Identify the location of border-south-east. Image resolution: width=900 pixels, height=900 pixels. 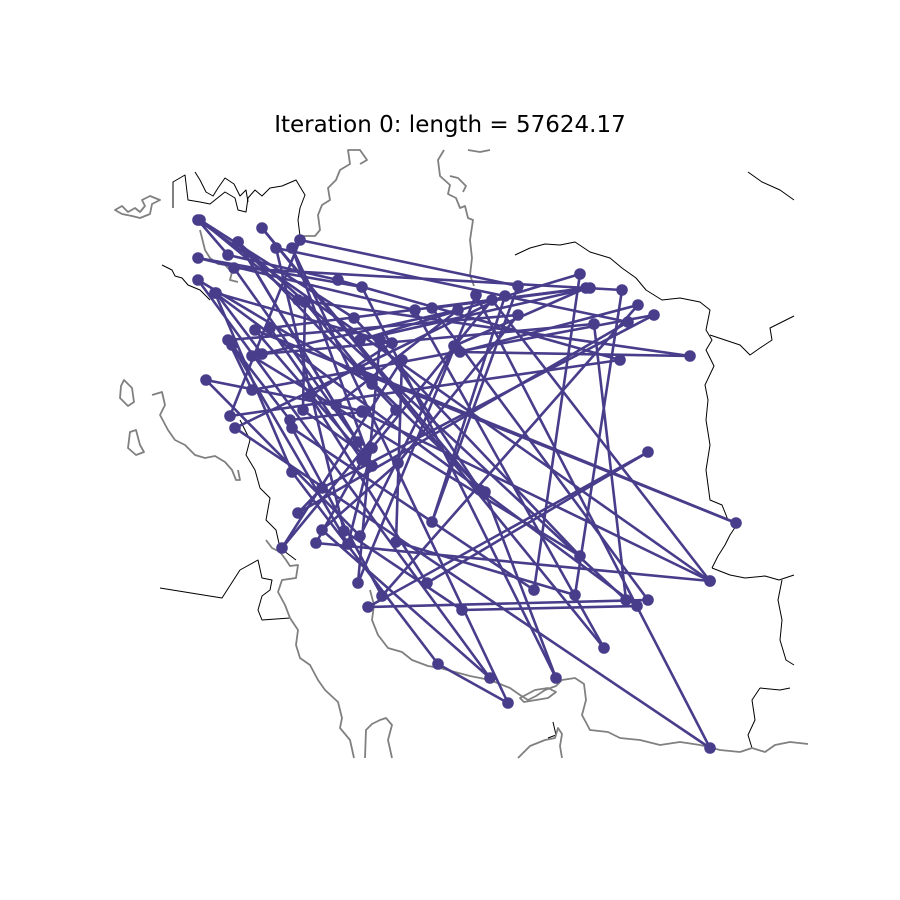
(753, 574).